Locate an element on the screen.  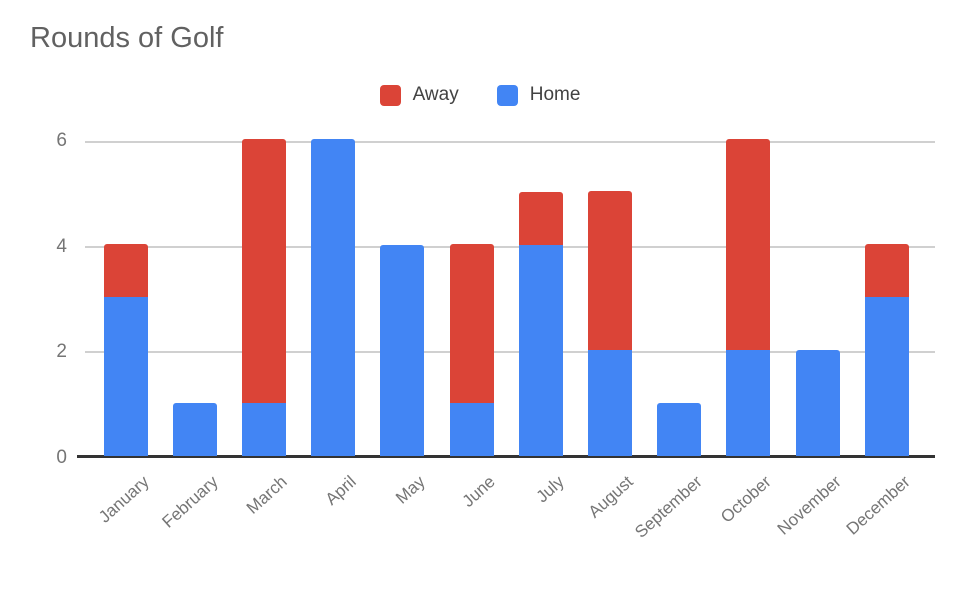
legend-item-away: Away is located at coordinates (419, 95).